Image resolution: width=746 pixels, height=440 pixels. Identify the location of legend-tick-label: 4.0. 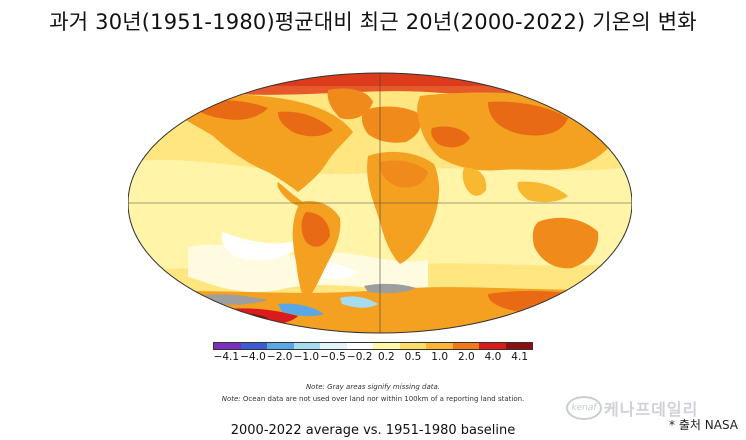
(493, 357).